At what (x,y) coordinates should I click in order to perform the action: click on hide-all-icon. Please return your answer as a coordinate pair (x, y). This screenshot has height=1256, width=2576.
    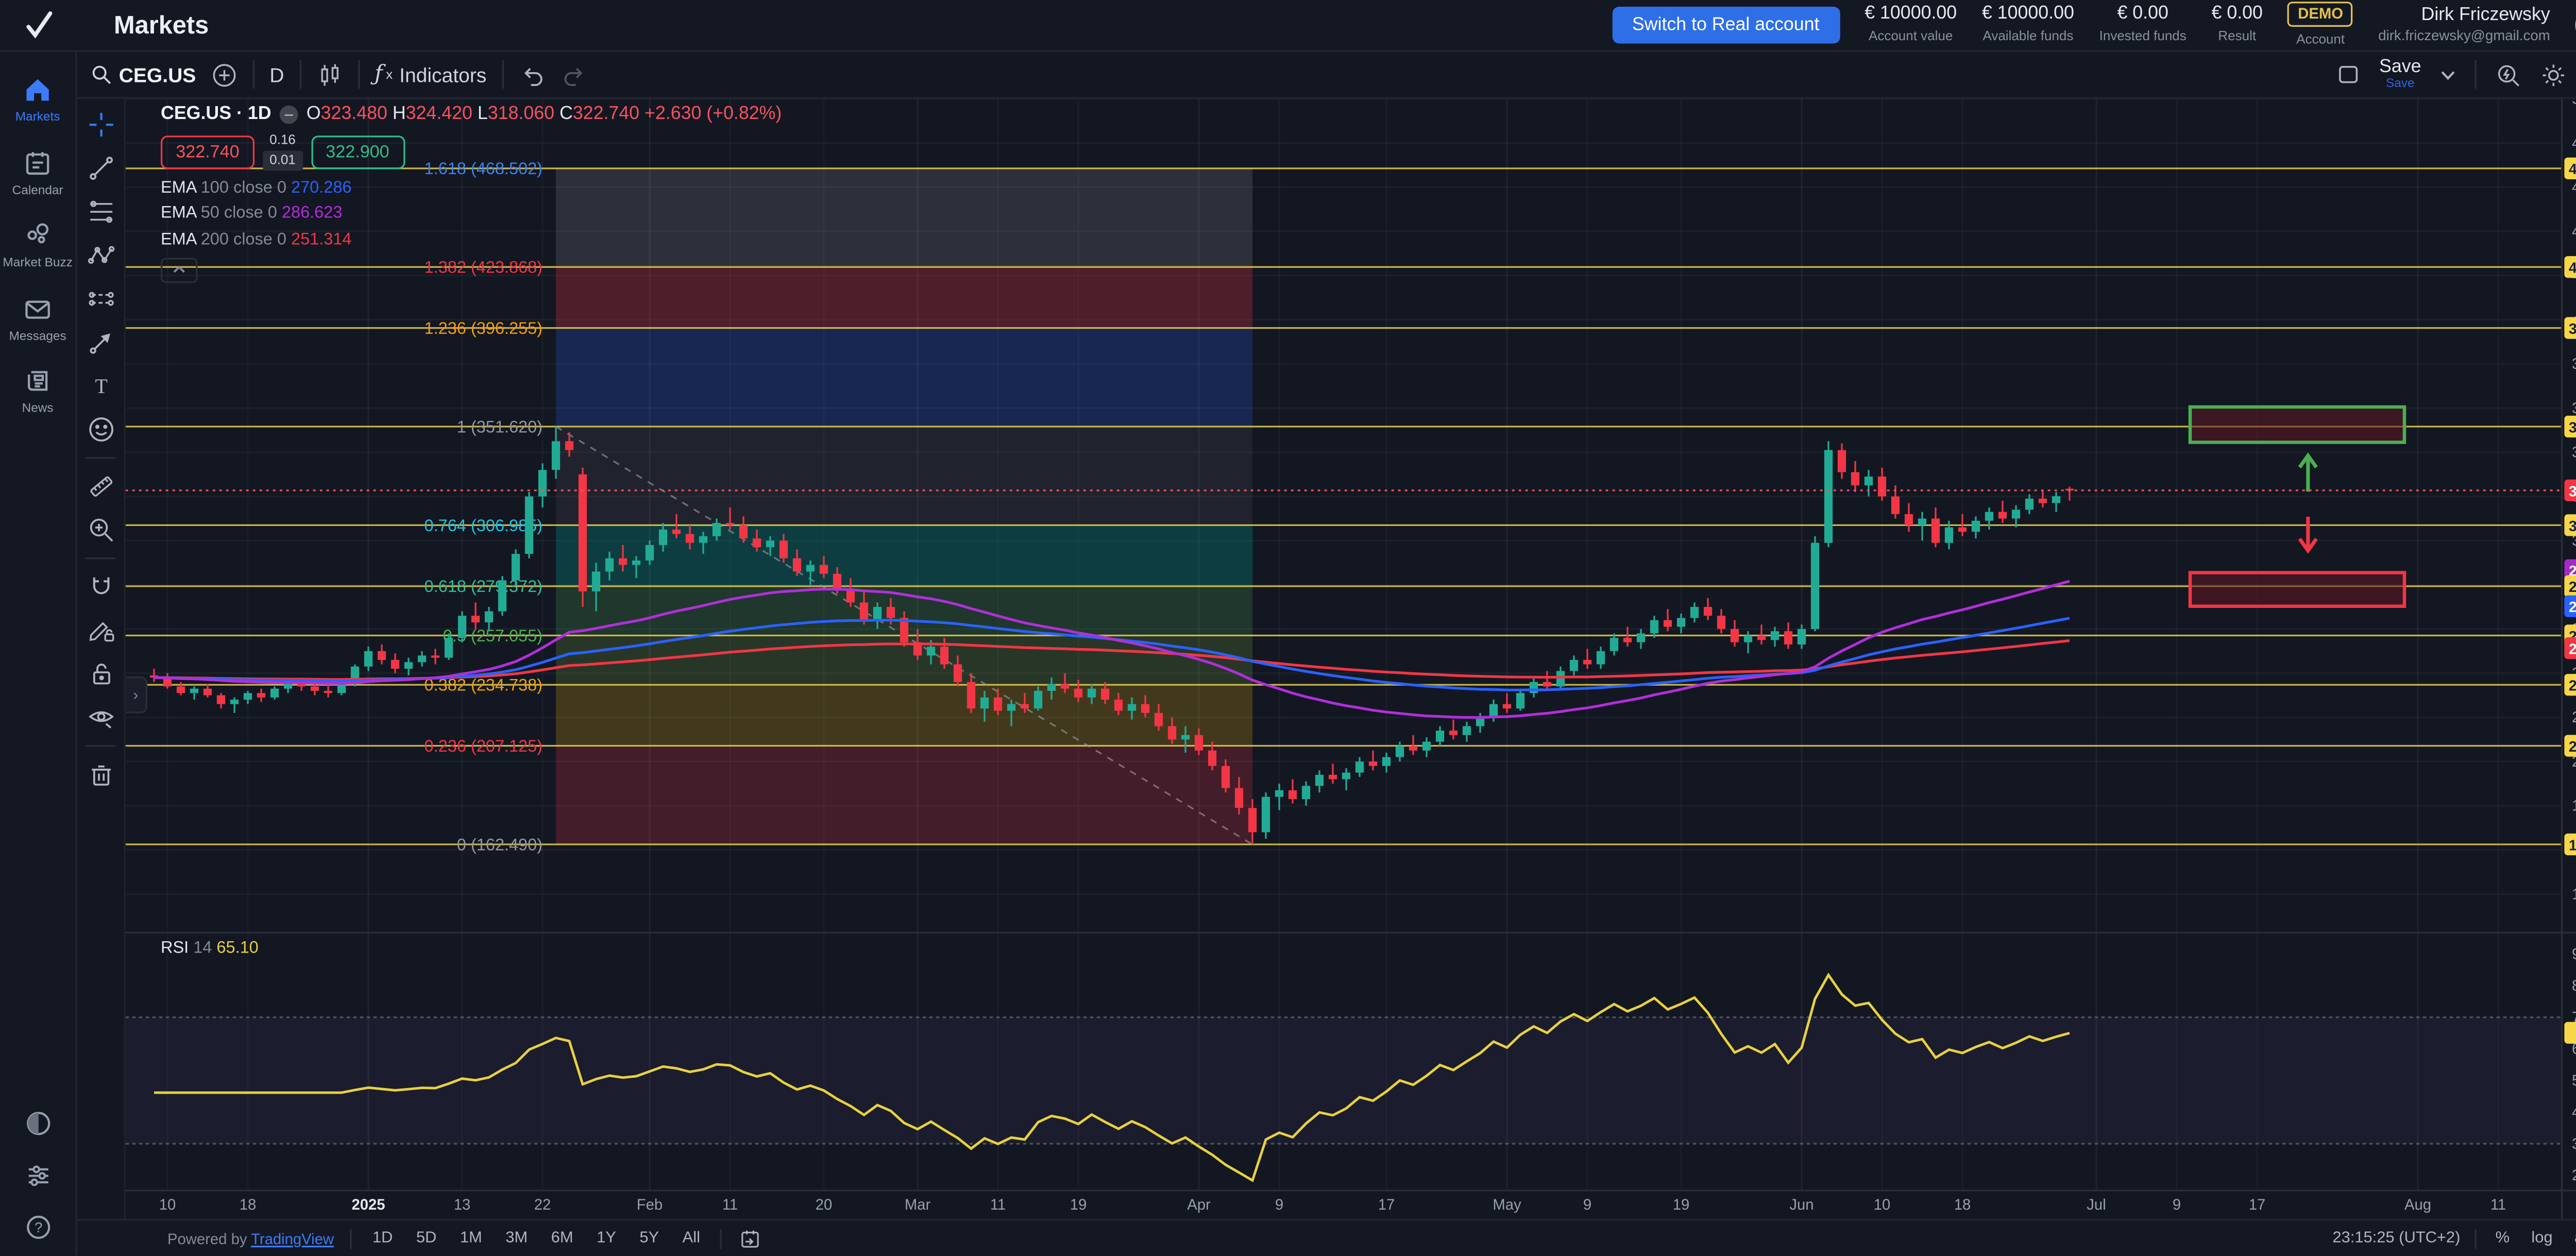
    Looking at the image, I should click on (100, 718).